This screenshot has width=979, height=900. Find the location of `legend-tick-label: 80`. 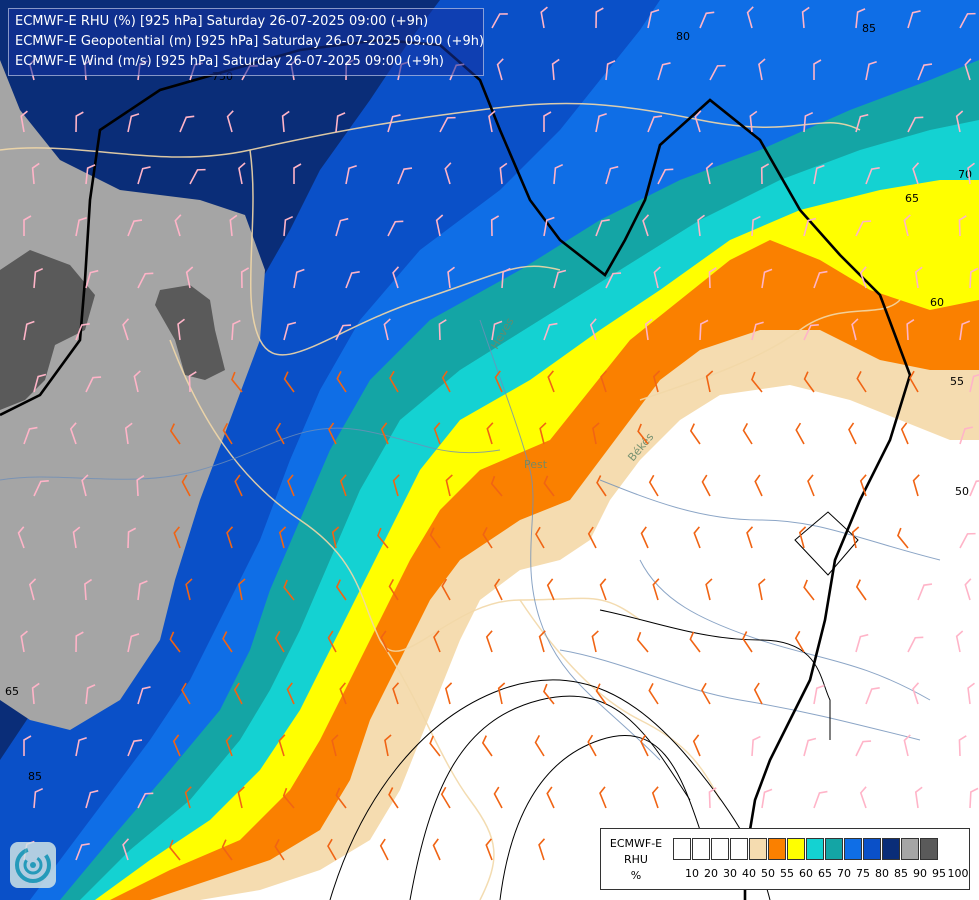

legend-tick-label: 80 is located at coordinates (882, 873).